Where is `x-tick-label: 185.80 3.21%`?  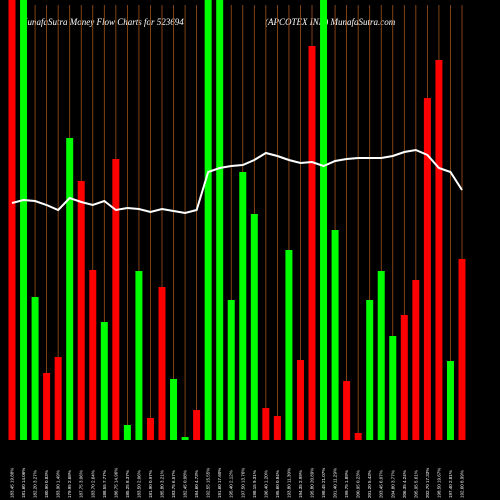
x-tick-label: 185.80 3.21% is located at coordinates (162, 484).